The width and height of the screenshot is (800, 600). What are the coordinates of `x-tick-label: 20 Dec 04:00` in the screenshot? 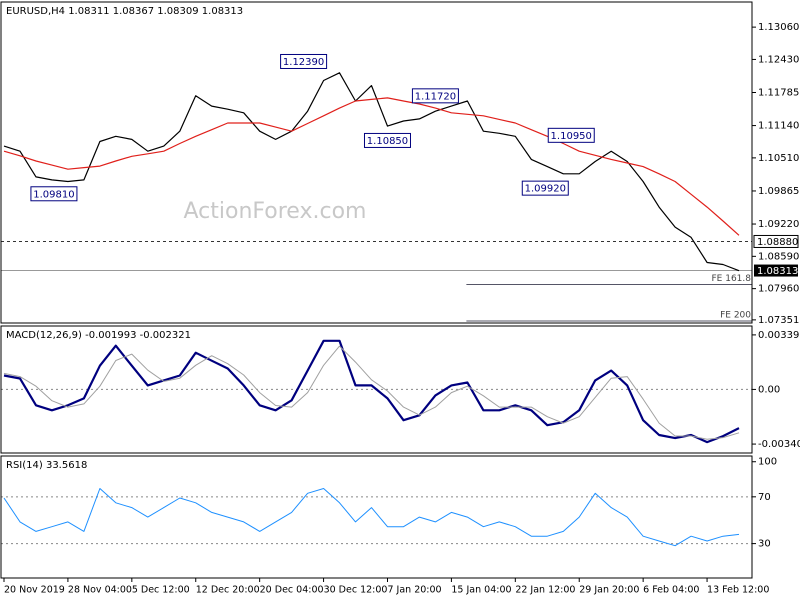 It's located at (292, 590).